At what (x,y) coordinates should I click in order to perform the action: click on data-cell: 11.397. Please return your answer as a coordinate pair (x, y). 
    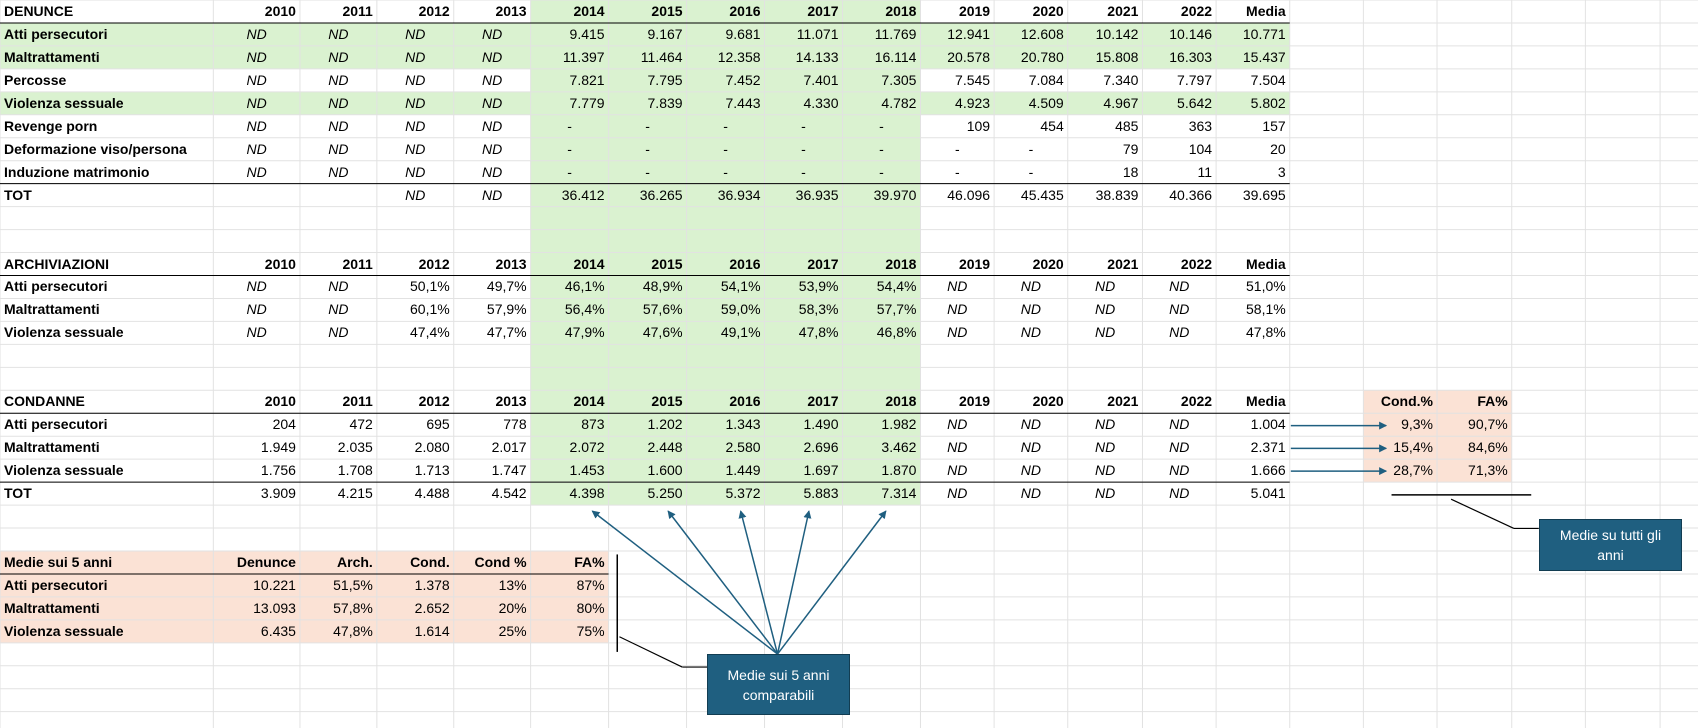
    Looking at the image, I should click on (583, 56).